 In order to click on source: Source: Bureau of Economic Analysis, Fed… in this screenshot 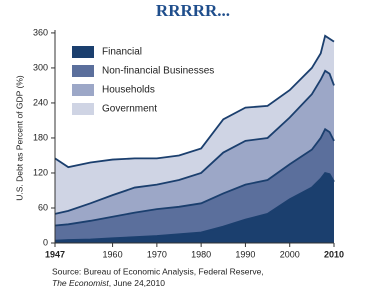, I will do `click(158, 271)`.